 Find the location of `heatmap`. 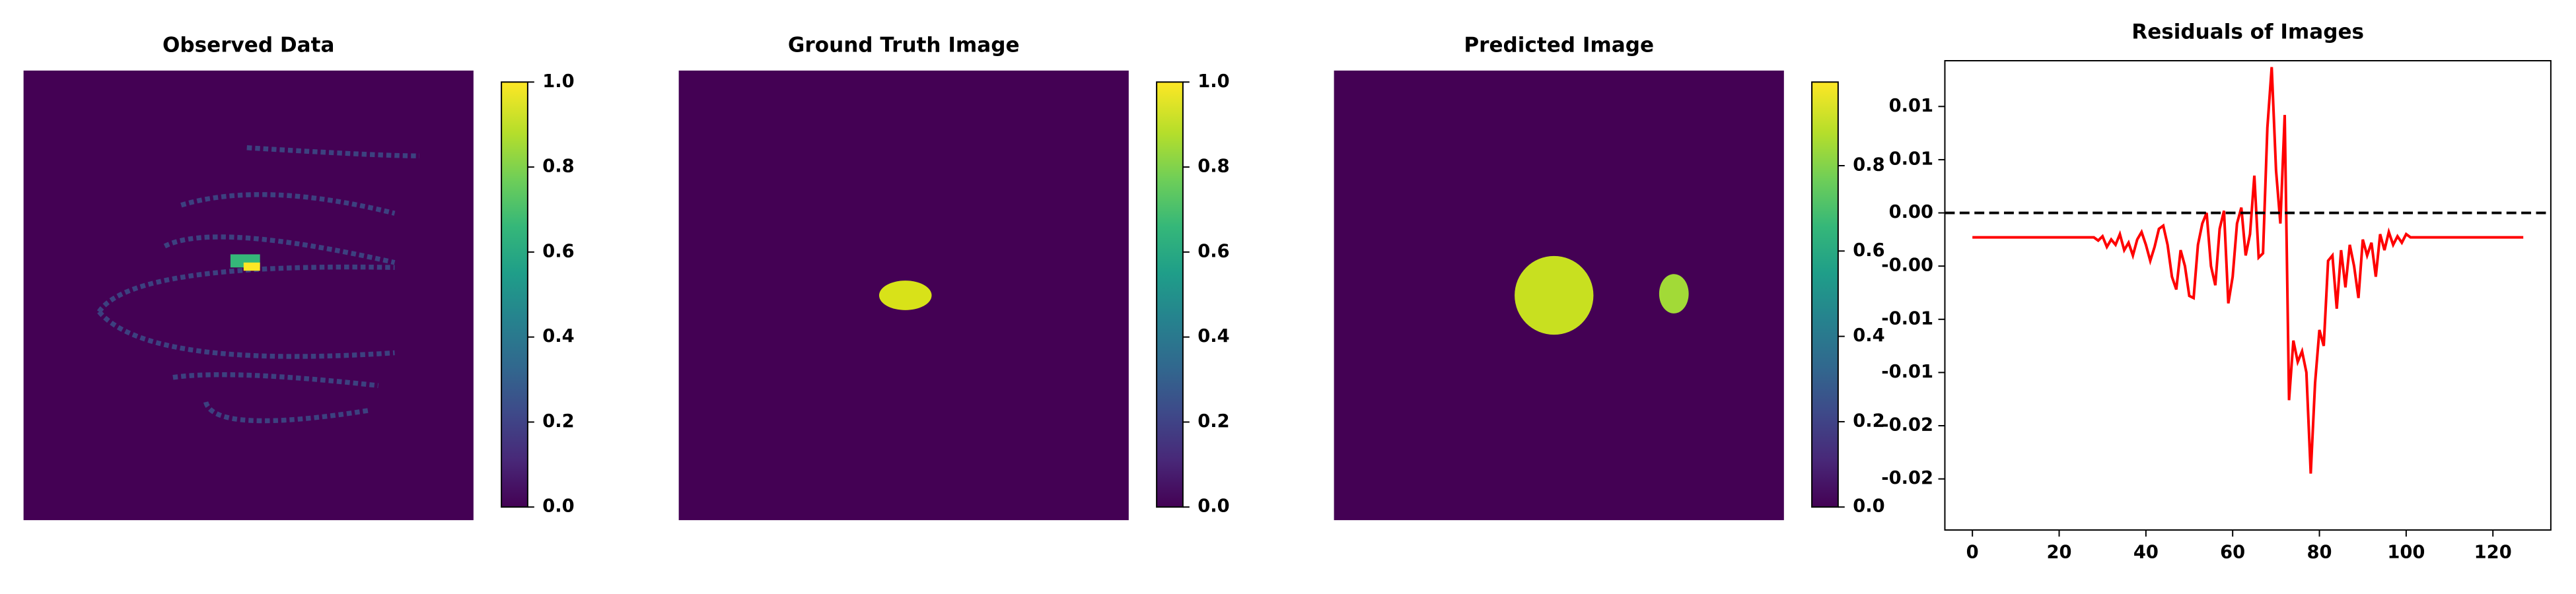

heatmap is located at coordinates (248, 295).